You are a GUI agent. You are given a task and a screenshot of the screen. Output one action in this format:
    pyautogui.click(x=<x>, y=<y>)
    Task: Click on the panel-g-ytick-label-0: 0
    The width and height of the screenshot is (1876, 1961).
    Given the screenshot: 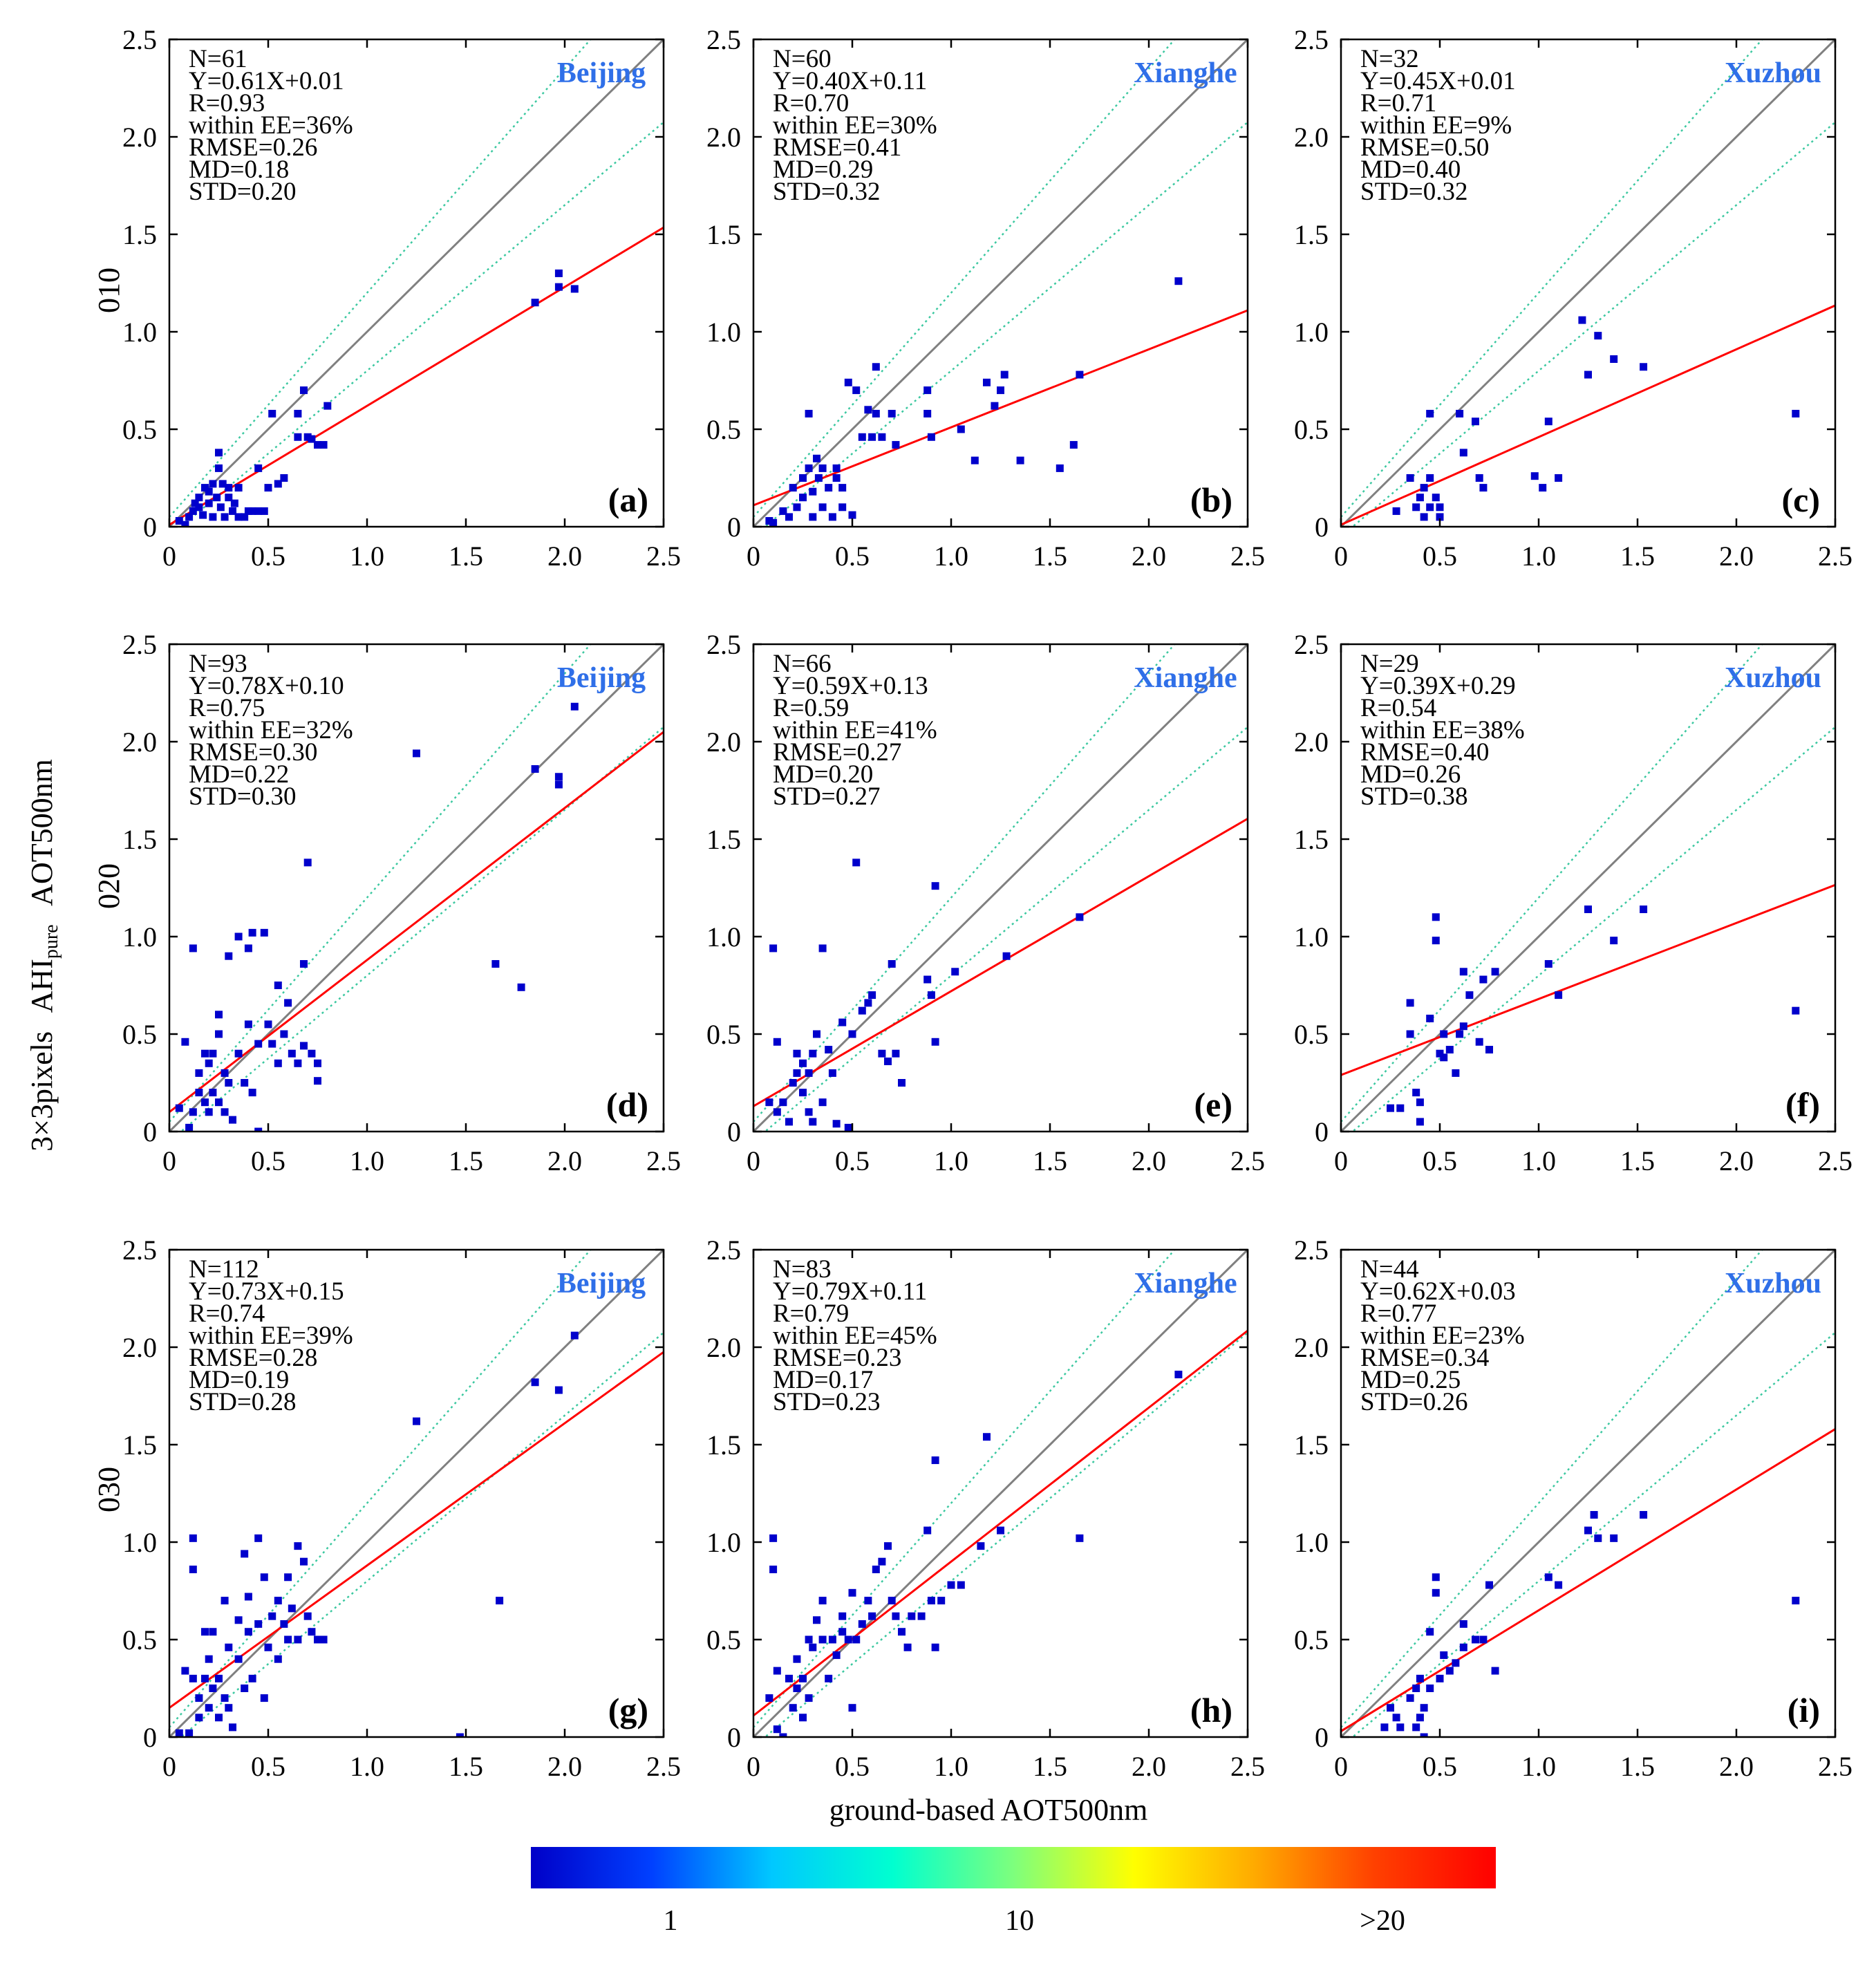 What is the action you would take?
    pyautogui.click(x=150, y=1737)
    